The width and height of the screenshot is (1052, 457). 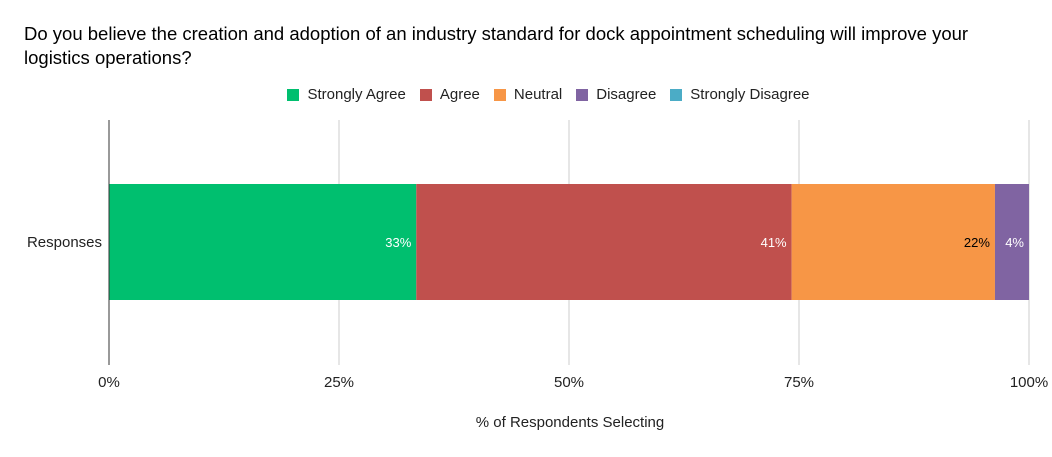 I want to click on data-label: 4%, so click(x=1014, y=242).